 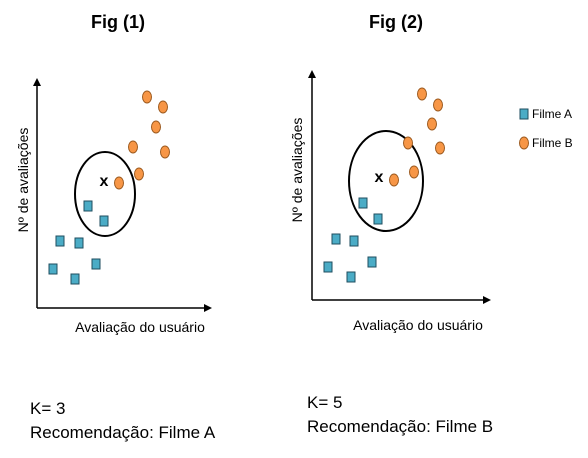 What do you see at coordinates (297, 170) in the screenshot?
I see `figure-2-y-axis-label: Nº de avaliações` at bounding box center [297, 170].